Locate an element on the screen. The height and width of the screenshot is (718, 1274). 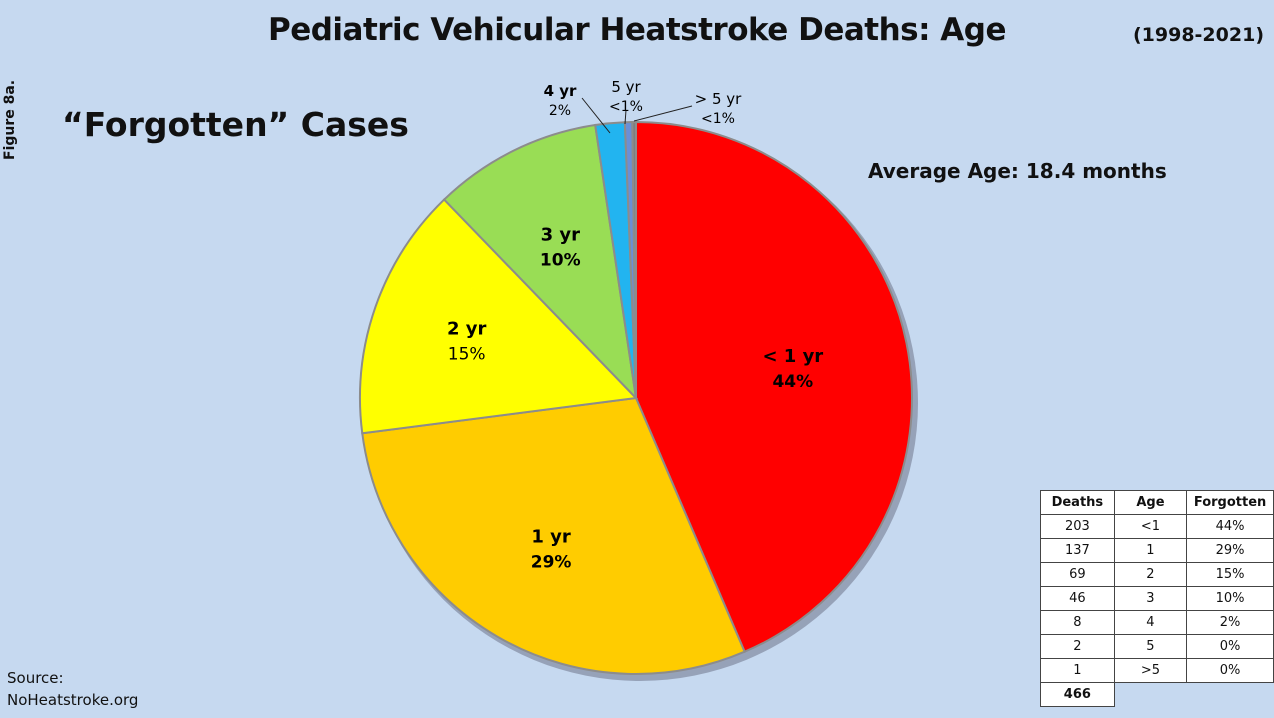
source-site: NoHeatstroke.org is located at coordinates (73, 700).